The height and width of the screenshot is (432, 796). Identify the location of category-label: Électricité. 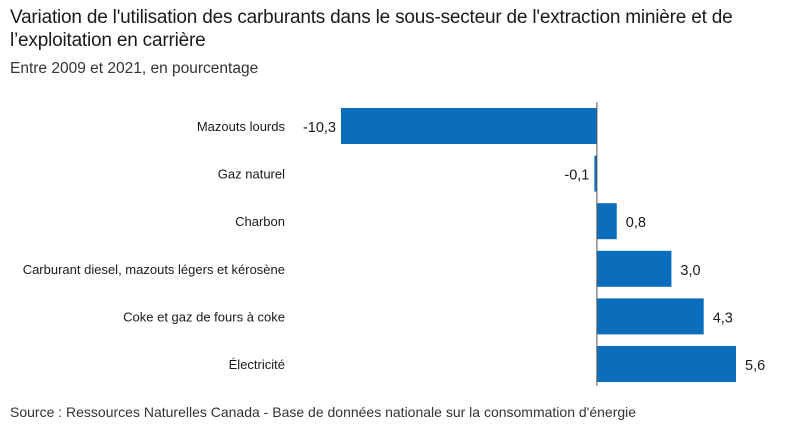
(257, 364).